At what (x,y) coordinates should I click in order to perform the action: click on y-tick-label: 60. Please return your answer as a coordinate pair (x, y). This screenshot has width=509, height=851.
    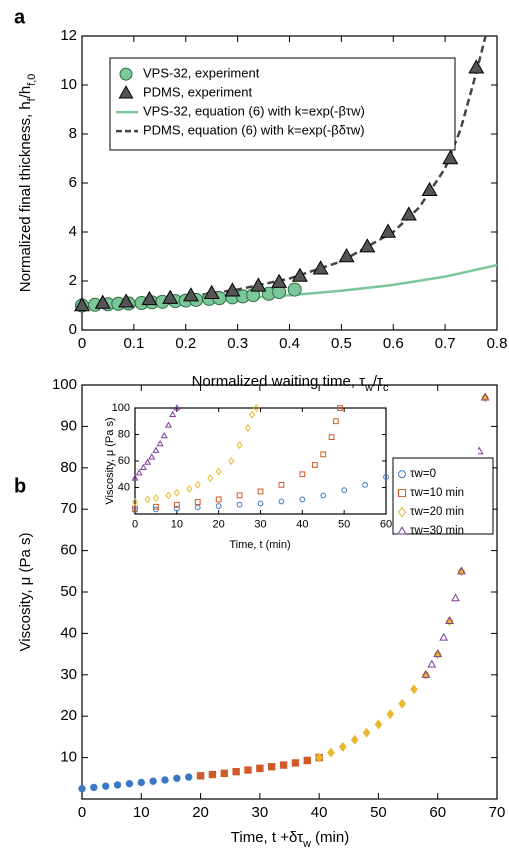
    Looking at the image, I should click on (68, 550).